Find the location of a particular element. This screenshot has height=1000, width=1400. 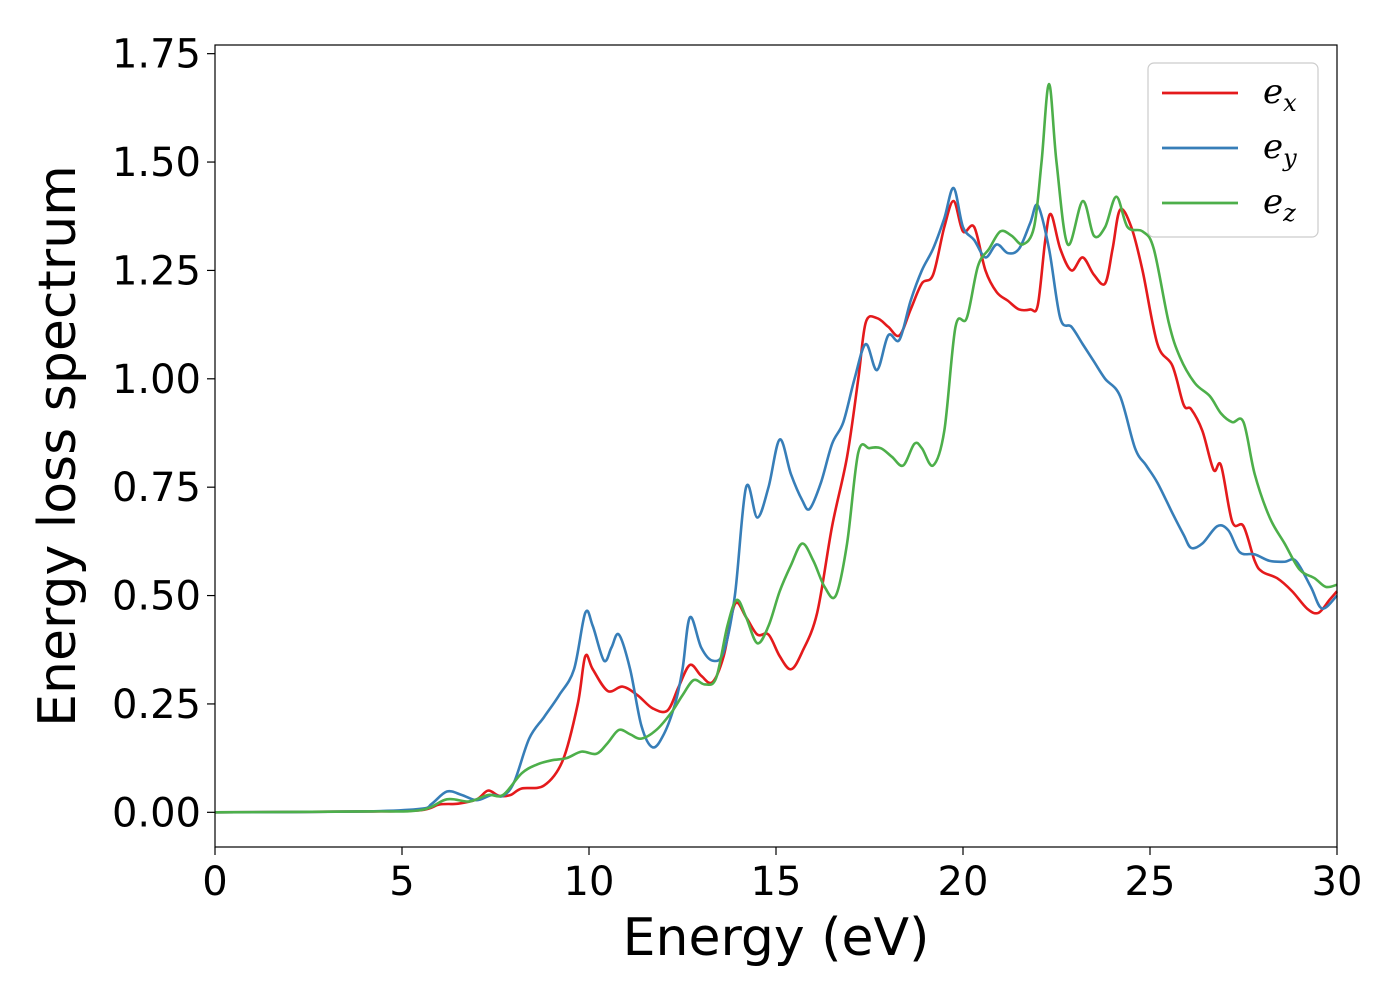

y-tick-label: 1.50 is located at coordinates (156, 163).